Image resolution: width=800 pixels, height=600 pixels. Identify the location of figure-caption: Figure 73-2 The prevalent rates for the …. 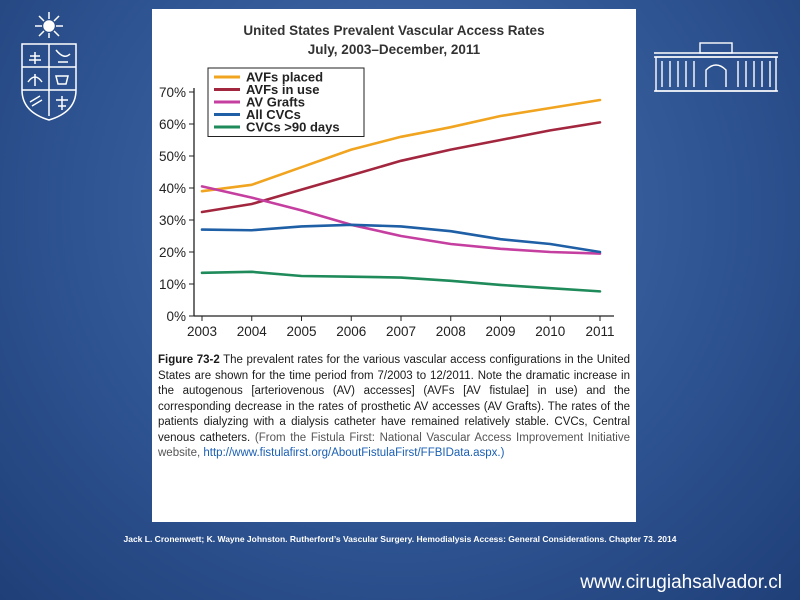
(394, 407).